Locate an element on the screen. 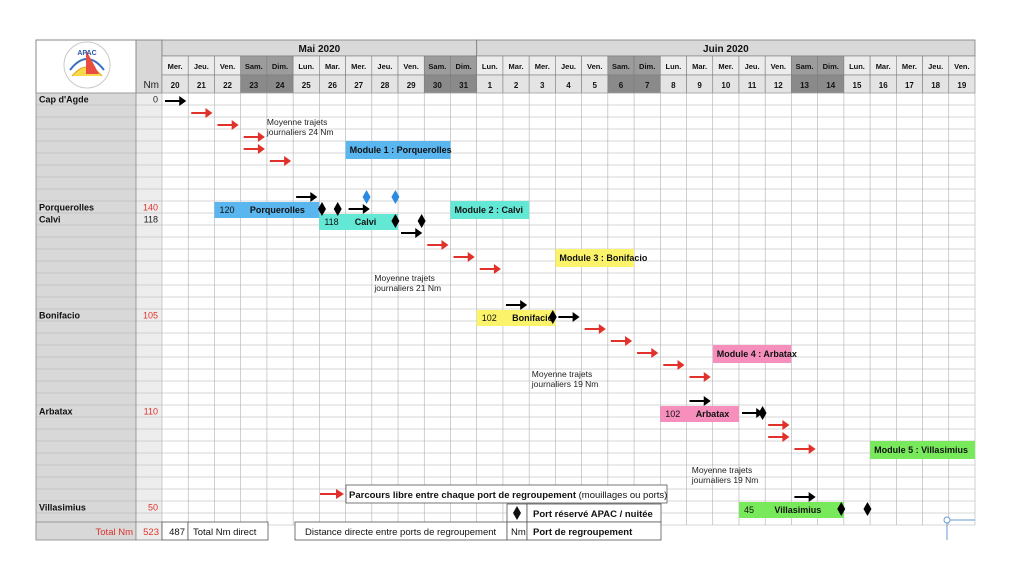 The height and width of the screenshot is (584, 1024). day-number: 28 is located at coordinates (384, 85).